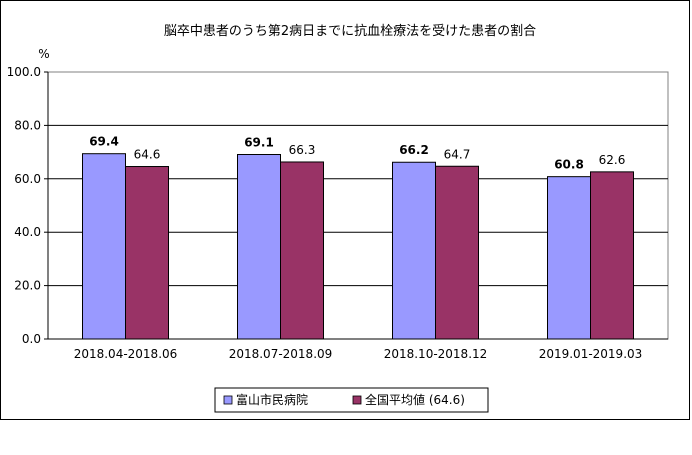 This screenshot has height=455, width=692. I want to click on legend-swatch-hospital, so click(228, 400).